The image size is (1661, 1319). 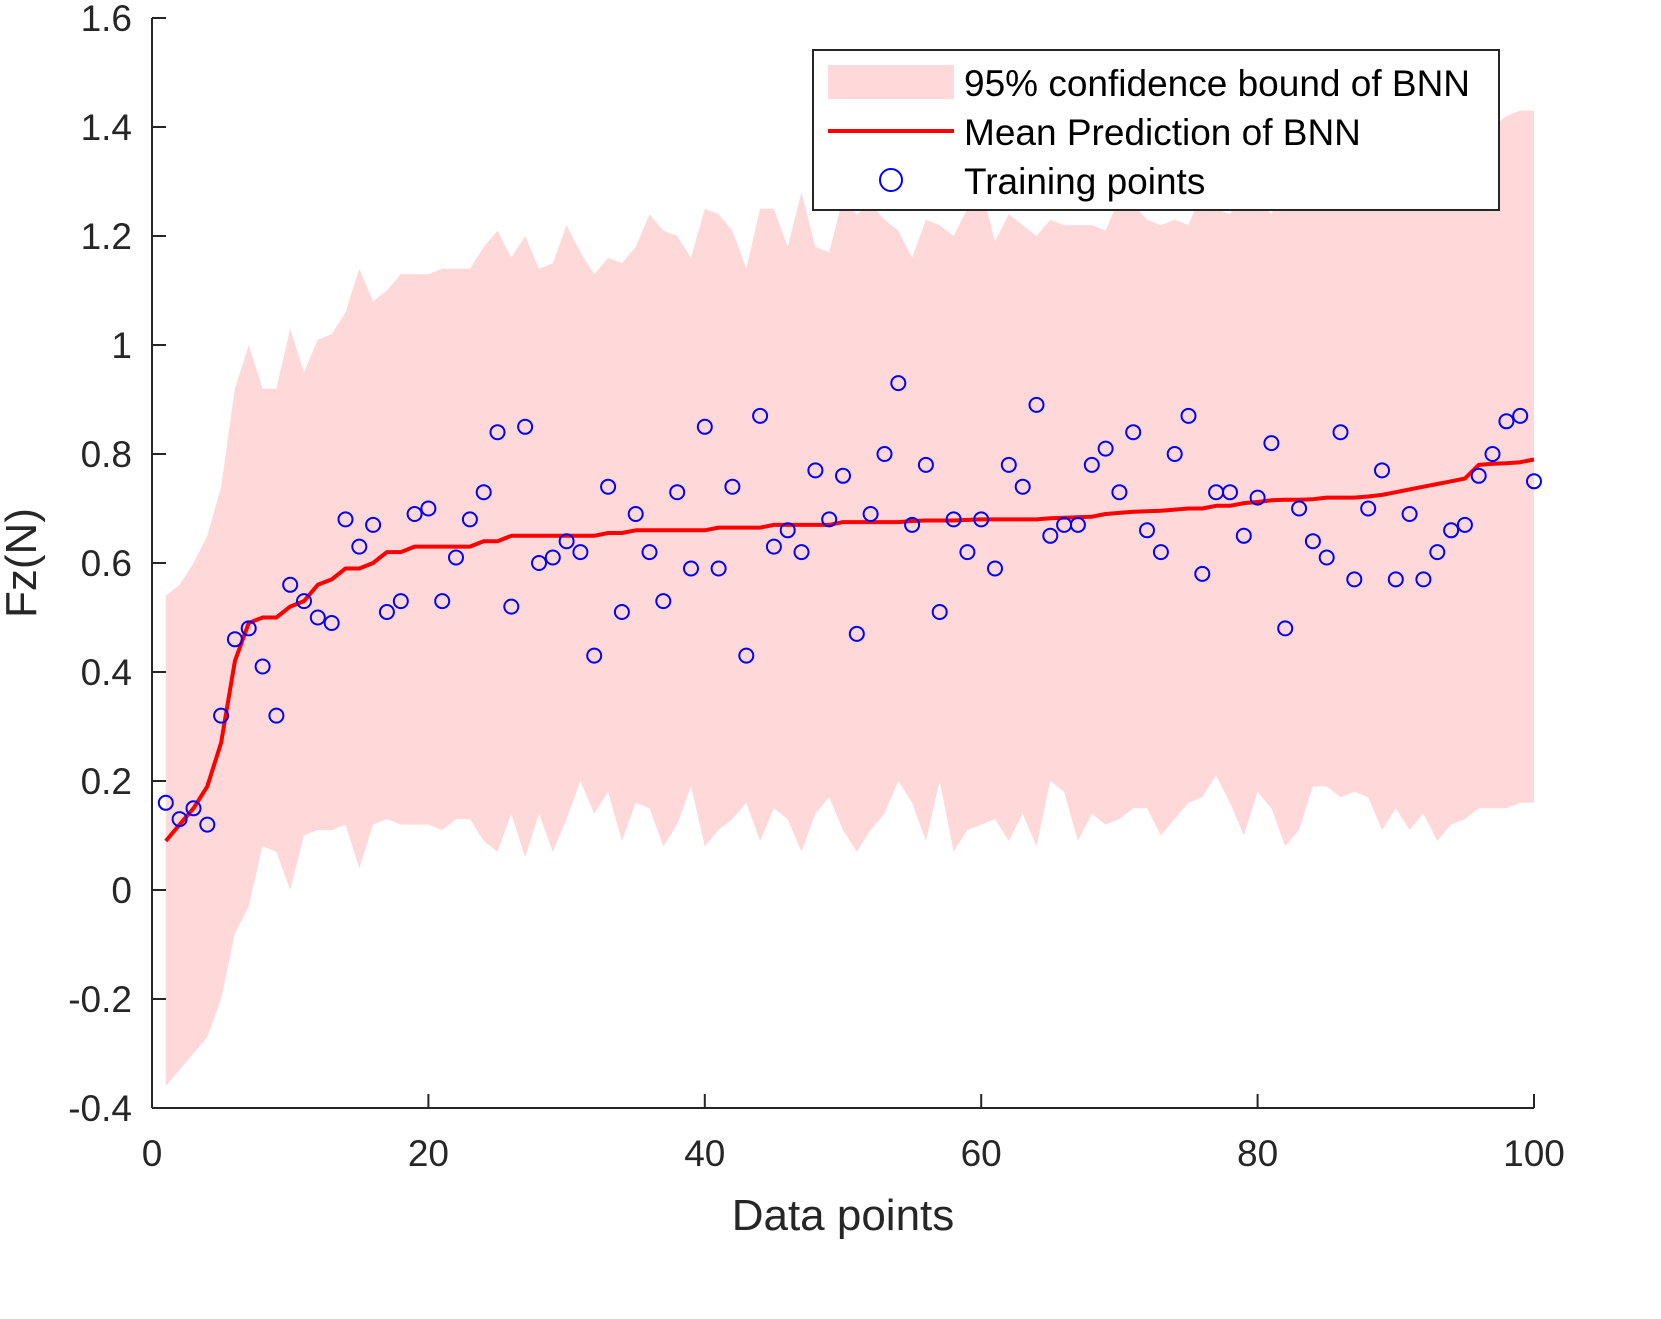 What do you see at coordinates (106, 19) in the screenshot?
I see `y-tick-label: 1.6` at bounding box center [106, 19].